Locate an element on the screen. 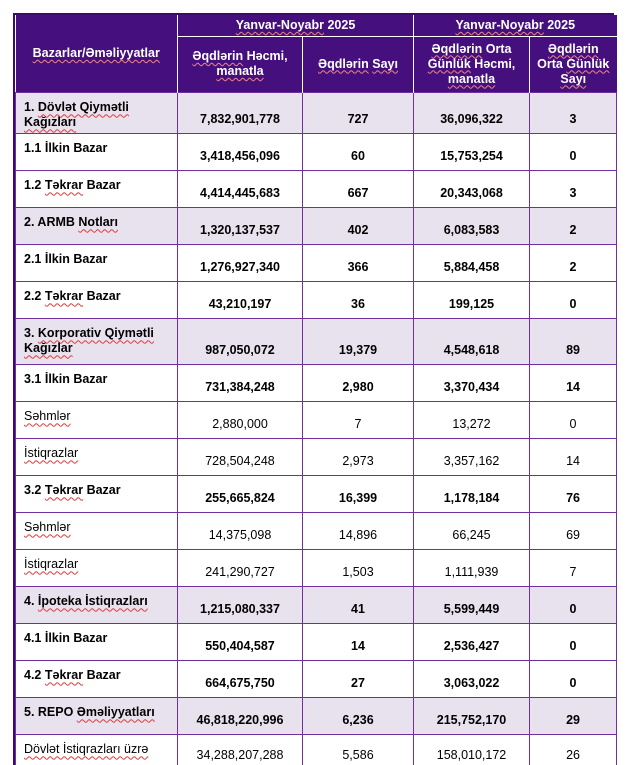 This screenshot has width=625, height=765. value-cell: 3,063,022 is located at coordinates (472, 678).